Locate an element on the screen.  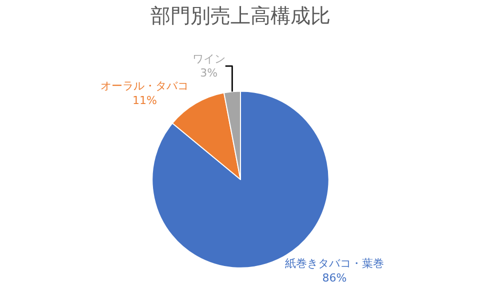
slice-label: ワイン is located at coordinates (209, 59).